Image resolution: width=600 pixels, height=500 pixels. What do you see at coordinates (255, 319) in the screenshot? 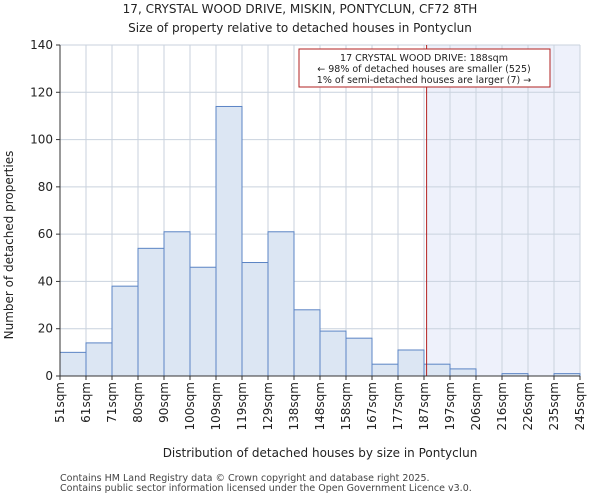
I see `bar-119sqm` at bounding box center [255, 319].